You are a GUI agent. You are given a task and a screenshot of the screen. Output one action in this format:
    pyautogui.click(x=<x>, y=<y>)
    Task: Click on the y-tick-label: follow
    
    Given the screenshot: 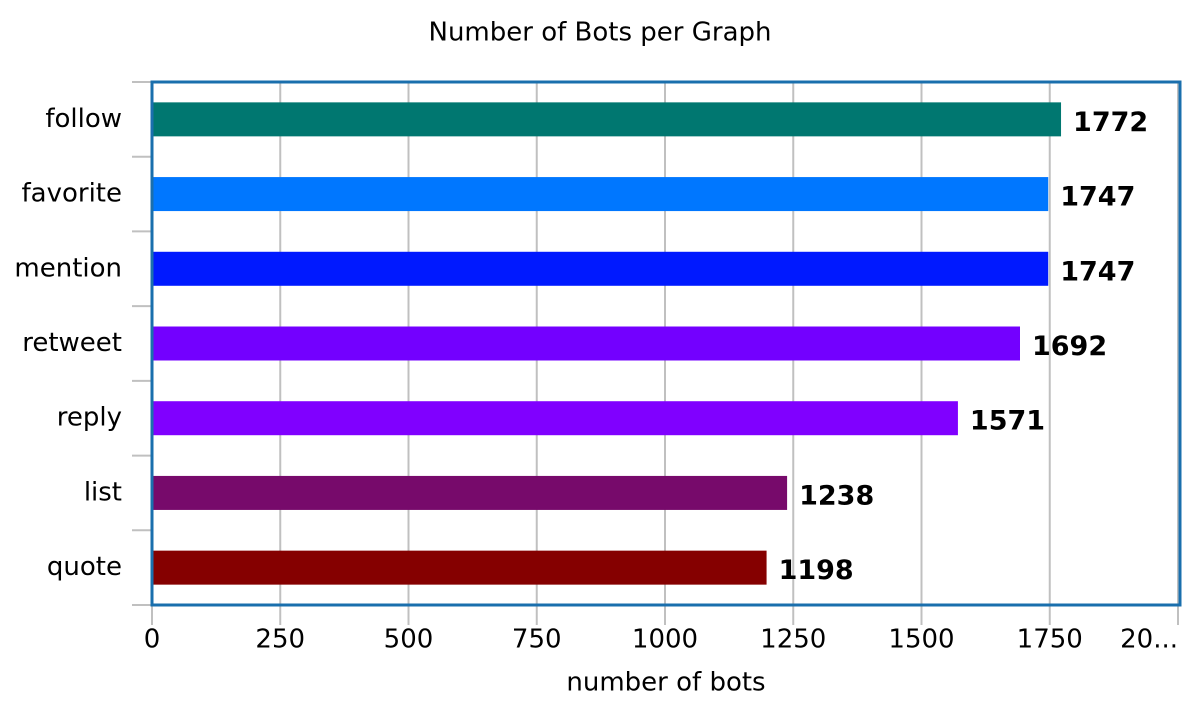 What is the action you would take?
    pyautogui.click(x=83, y=119)
    